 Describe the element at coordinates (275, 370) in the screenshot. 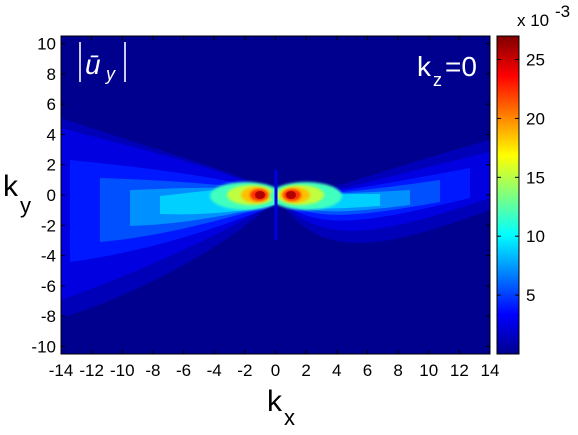

I see `x-tick-label: 0` at that location.